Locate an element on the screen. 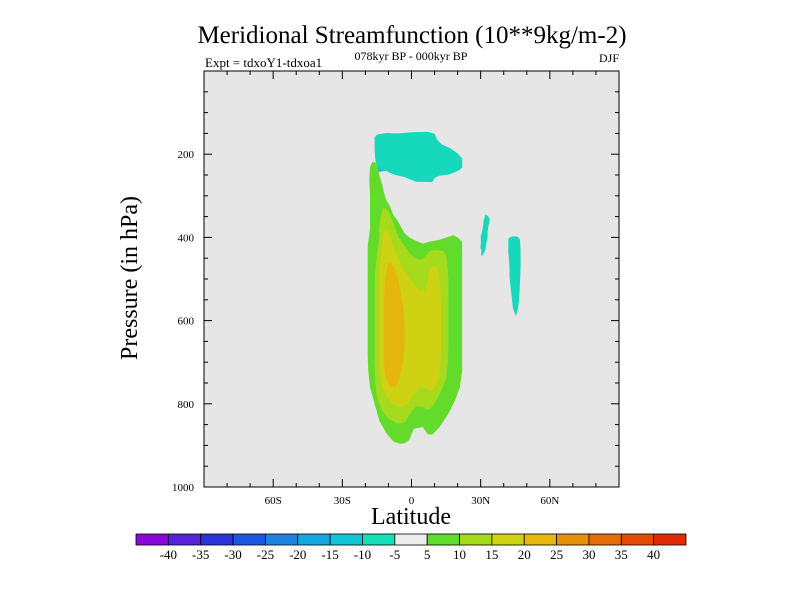  x-tick-label: 0 is located at coordinates (412, 501).